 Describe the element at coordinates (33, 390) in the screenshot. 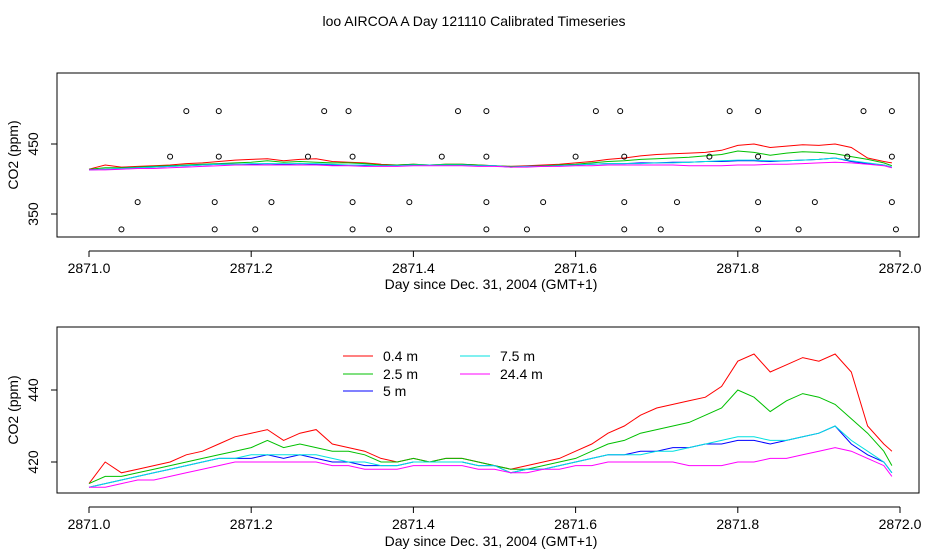

I see `y-tick-label: 440` at that location.